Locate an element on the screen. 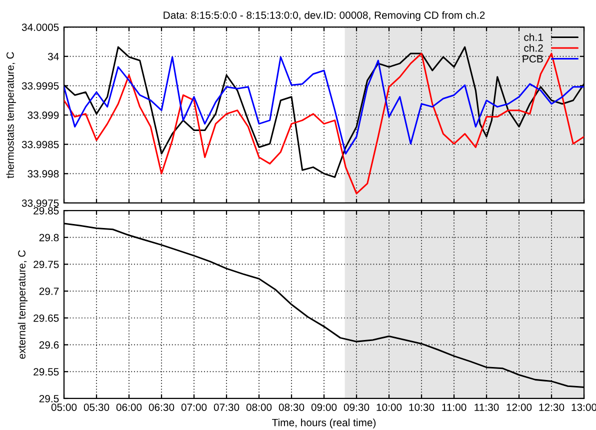  x-tick-label: 05:30 is located at coordinates (97, 407).